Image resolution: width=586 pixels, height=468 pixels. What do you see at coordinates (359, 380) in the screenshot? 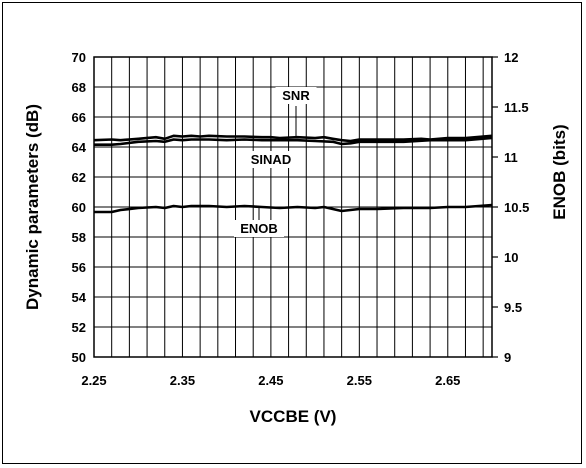
I see `x-tick-label: 2.55` at bounding box center [359, 380].